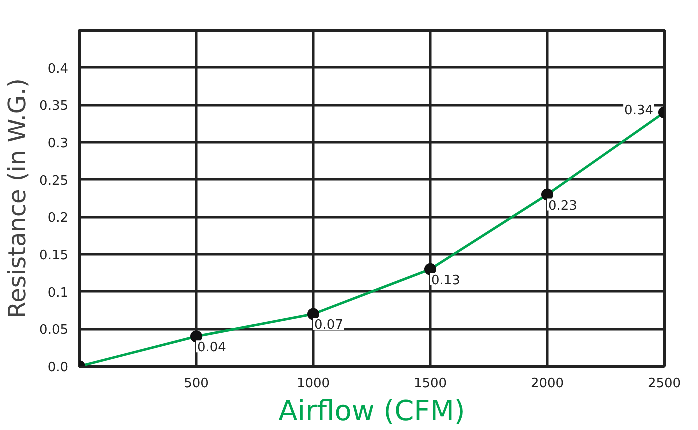 Image resolution: width=698 pixels, height=430 pixels. What do you see at coordinates (54, 256) in the screenshot?
I see `y-tick-label: 0.15` at bounding box center [54, 256].